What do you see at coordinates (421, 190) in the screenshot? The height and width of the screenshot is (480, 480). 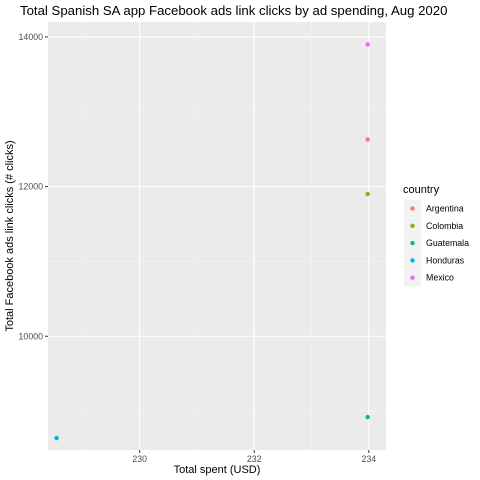 I see `legend-title: country` at bounding box center [421, 190].